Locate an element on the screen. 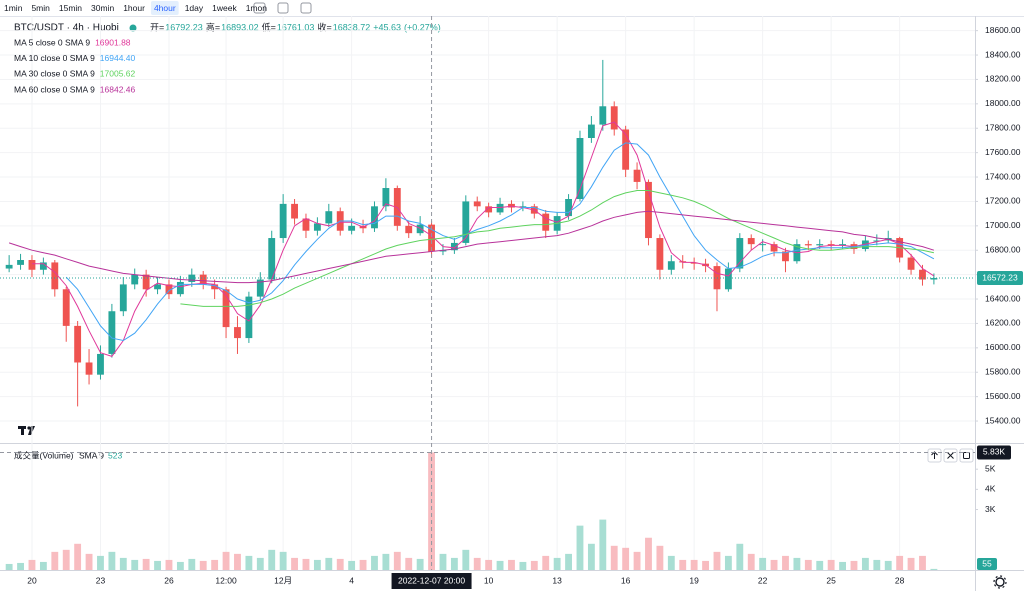  interval-label: 5min is located at coordinates (40, 8).